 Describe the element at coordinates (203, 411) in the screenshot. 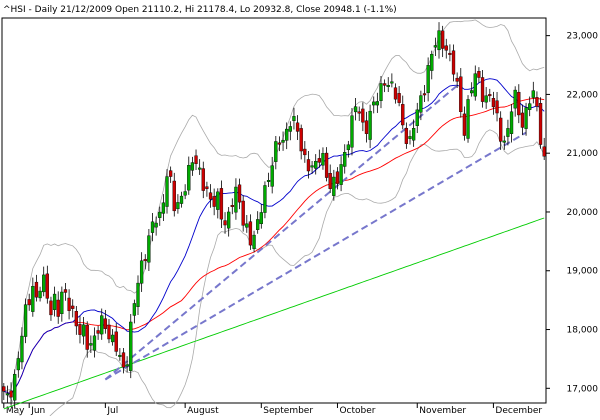

I see `x-tick-label: August` at that location.